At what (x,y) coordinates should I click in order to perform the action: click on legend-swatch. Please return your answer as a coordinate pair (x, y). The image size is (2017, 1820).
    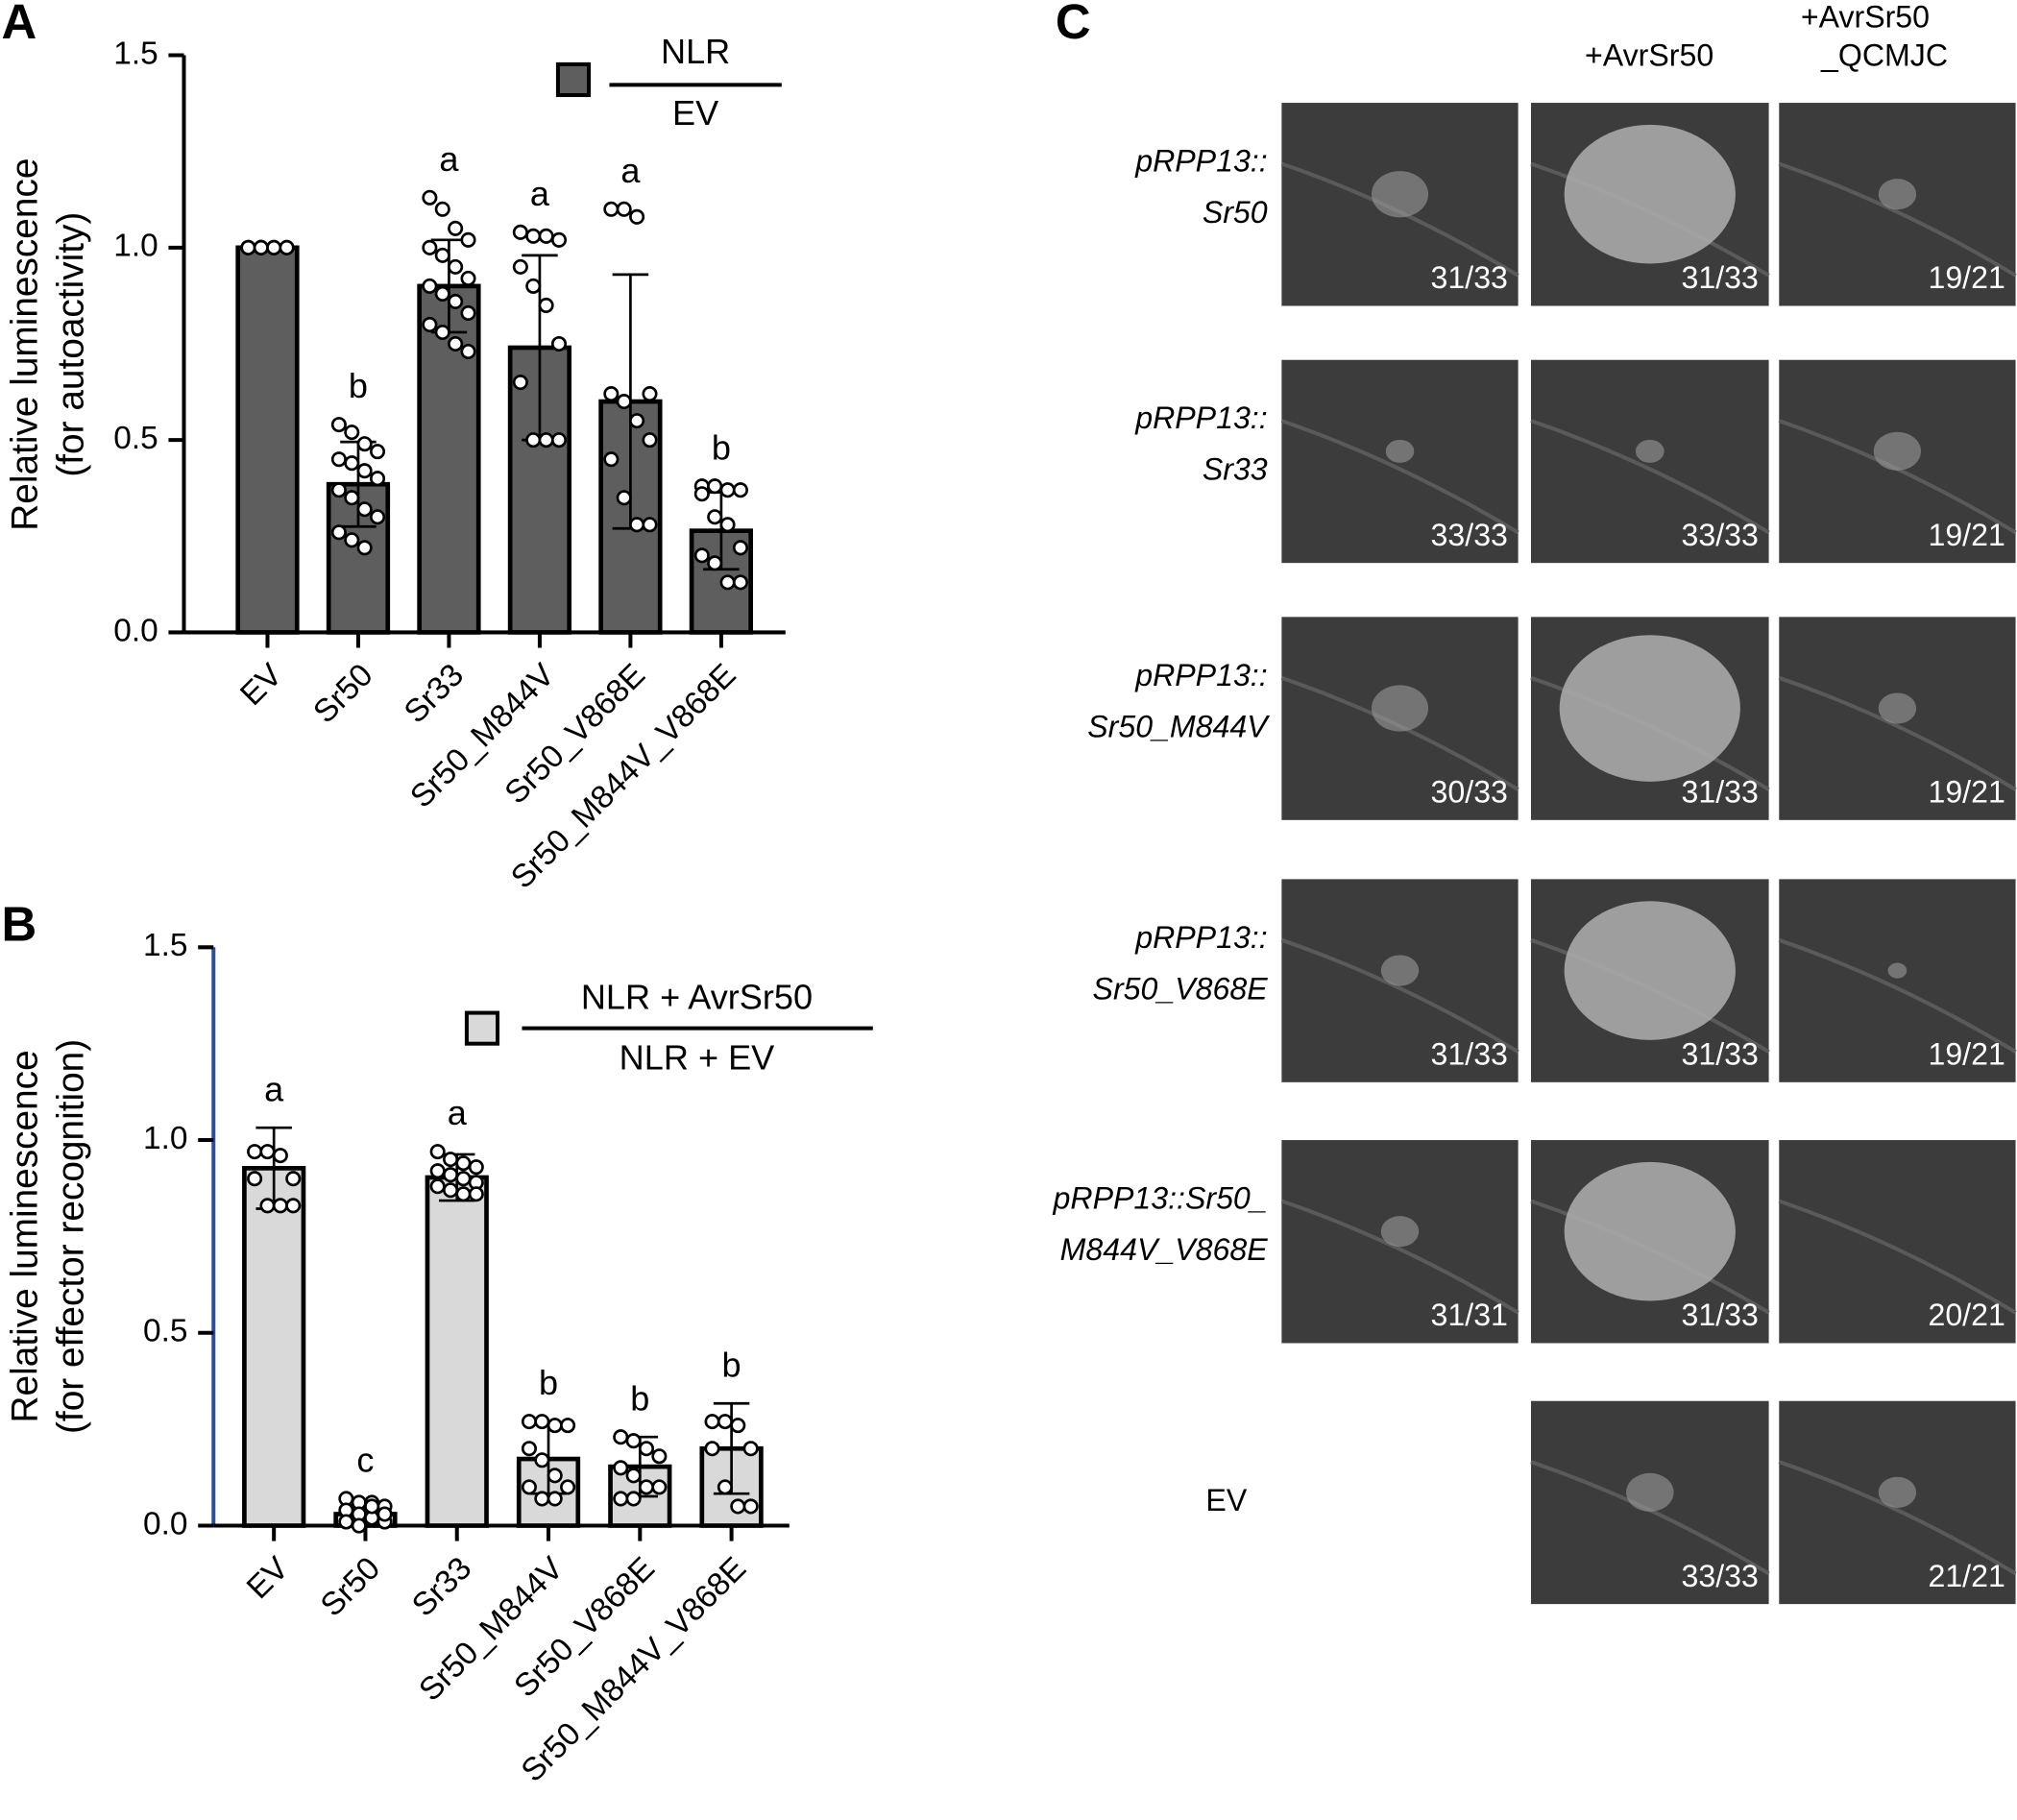
    Looking at the image, I should click on (573, 79).